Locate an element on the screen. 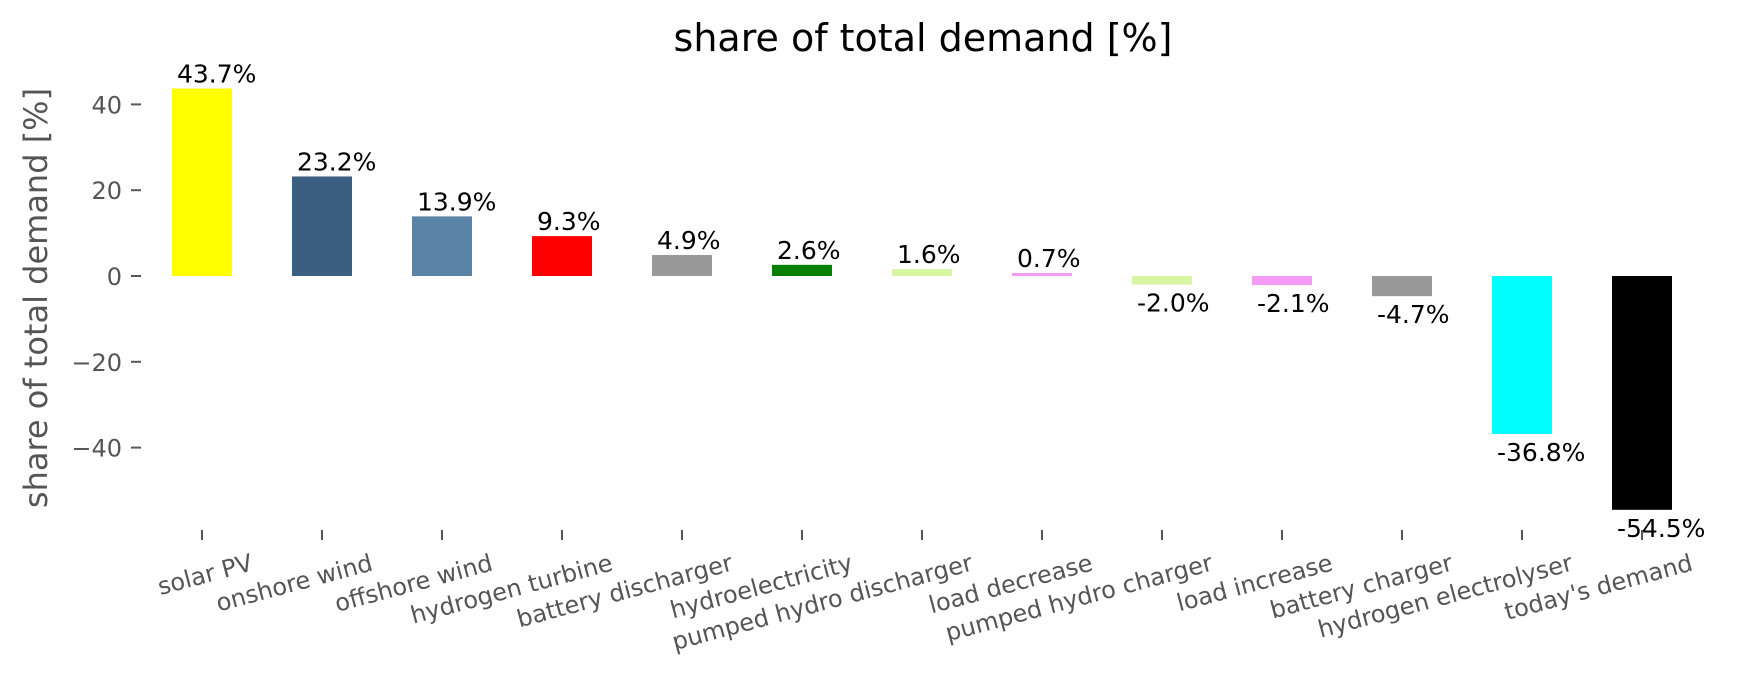 The height and width of the screenshot is (689, 1764). data-label: -2.1% is located at coordinates (1293, 303).